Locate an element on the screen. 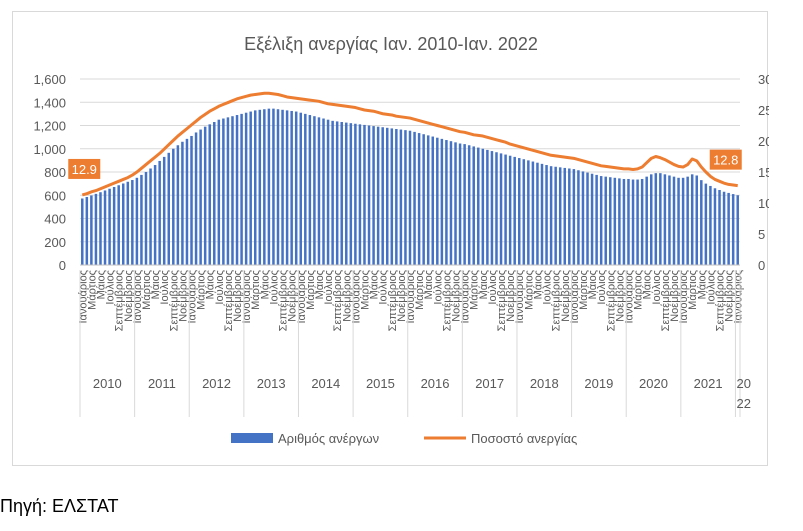  year-label: 22 is located at coordinates (743, 403).